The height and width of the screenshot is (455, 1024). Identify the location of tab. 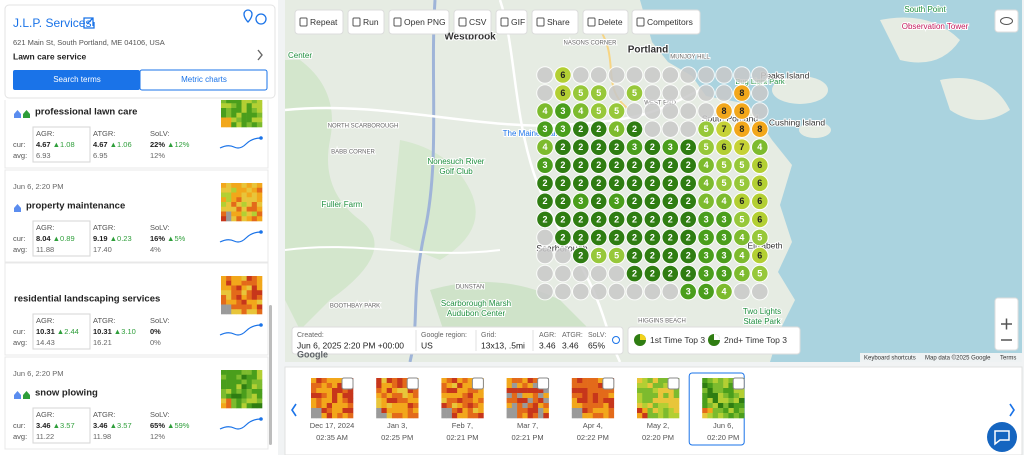
(203, 80).